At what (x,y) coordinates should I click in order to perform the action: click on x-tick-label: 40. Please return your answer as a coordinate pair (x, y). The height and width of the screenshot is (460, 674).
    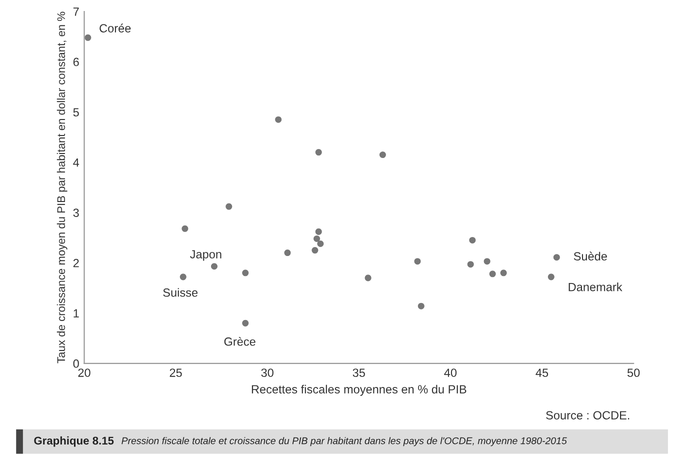
    Looking at the image, I should click on (450, 372).